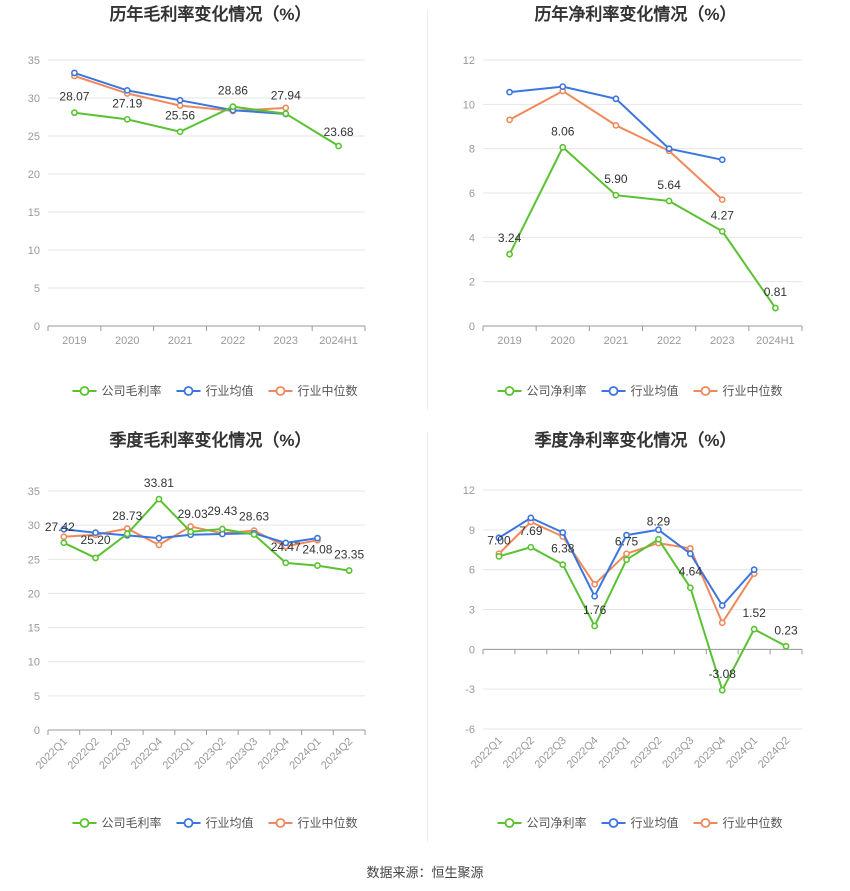 This screenshot has width=850, height=891. Describe the element at coordinates (34, 99) in the screenshot. I see `y-tick-label: 30` at that location.